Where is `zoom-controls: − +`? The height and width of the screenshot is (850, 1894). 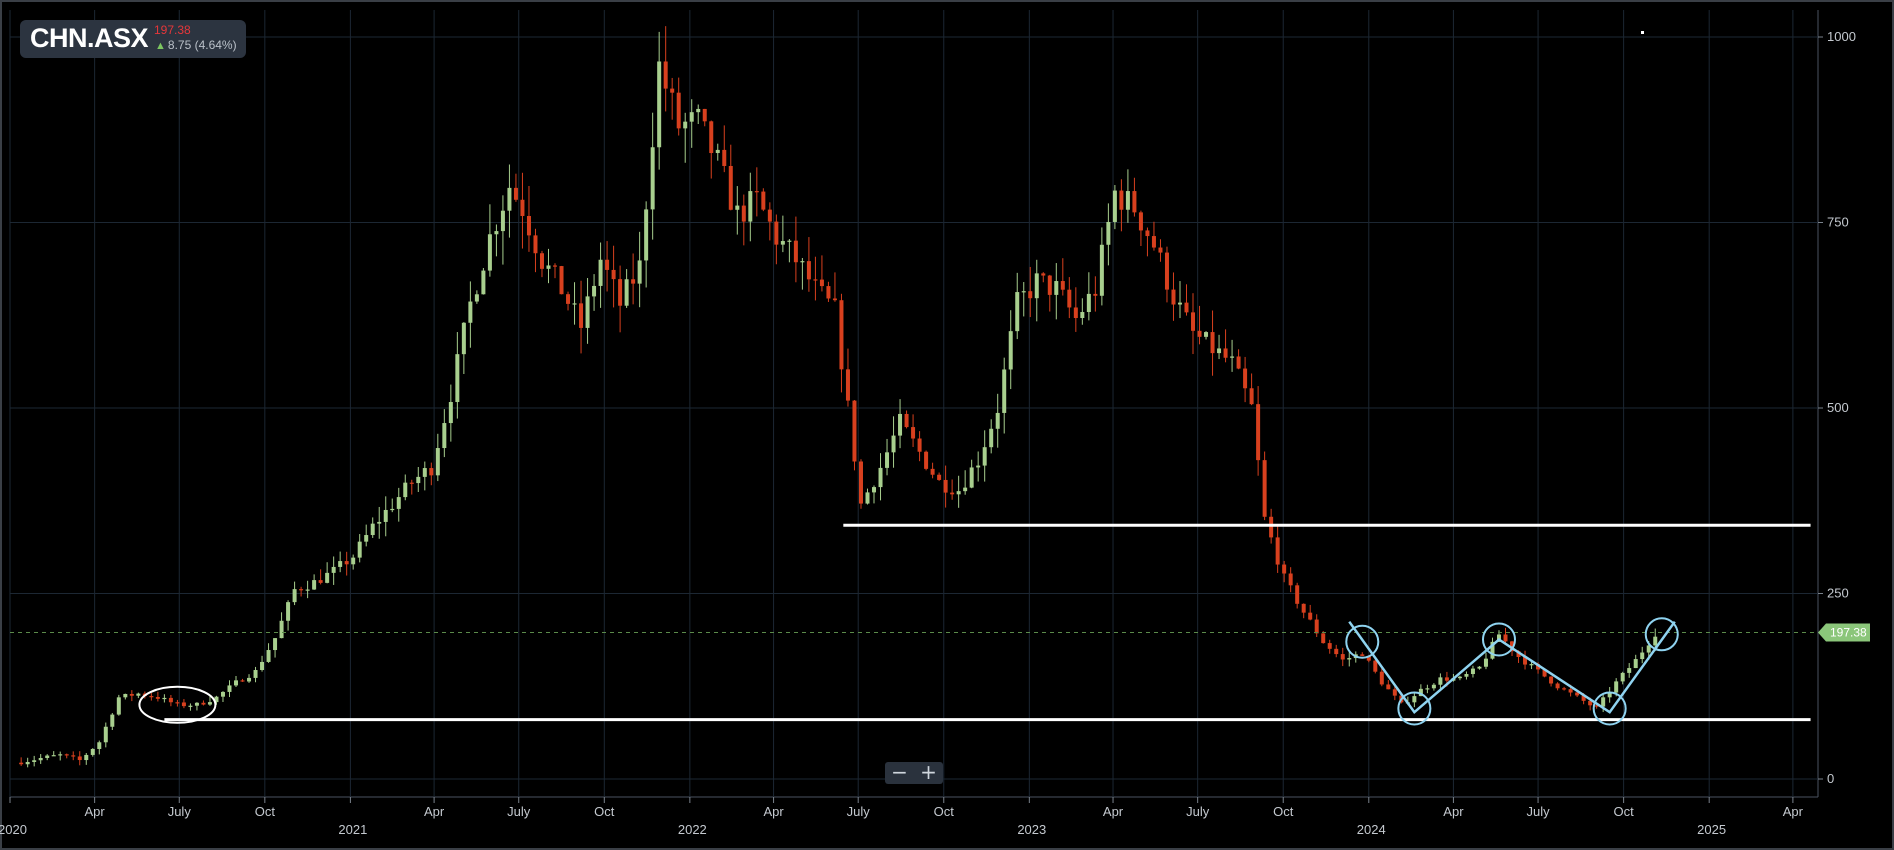
zoom-controls: − + is located at coordinates (914, 773).